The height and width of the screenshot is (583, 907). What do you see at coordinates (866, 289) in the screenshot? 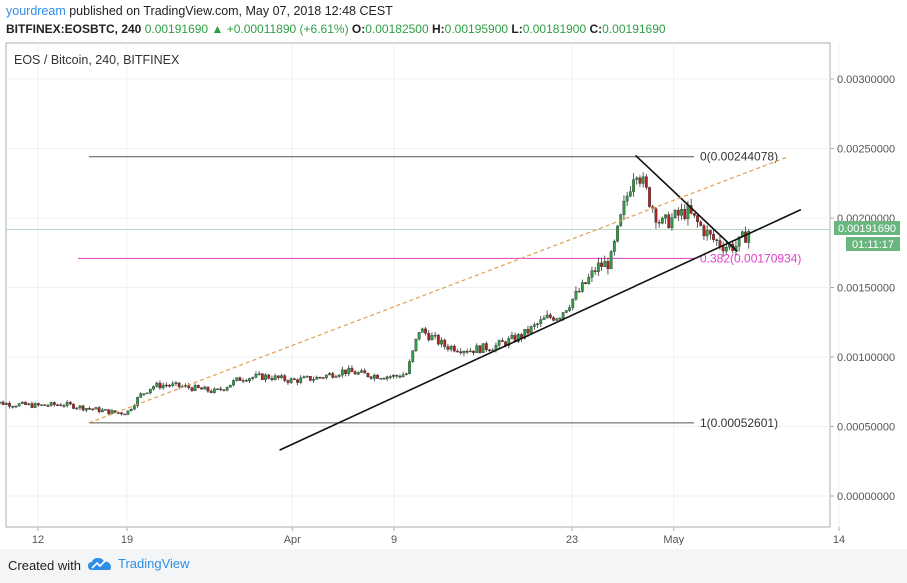
I see `y-tick-label: 0.00150000` at bounding box center [866, 289].